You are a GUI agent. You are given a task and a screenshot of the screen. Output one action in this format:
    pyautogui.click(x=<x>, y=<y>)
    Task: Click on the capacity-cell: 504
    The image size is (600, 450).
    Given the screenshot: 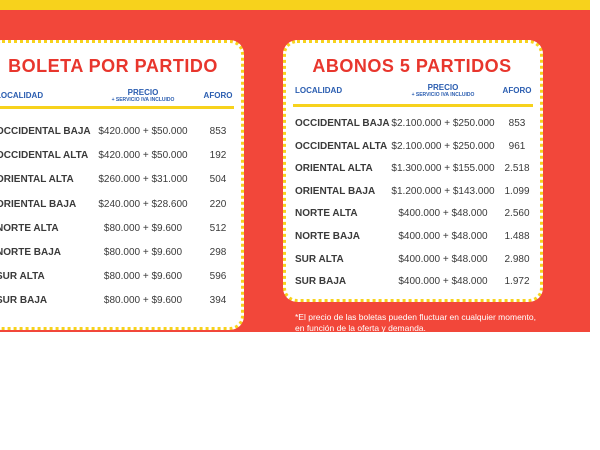 What is the action you would take?
    pyautogui.click(x=218, y=180)
    